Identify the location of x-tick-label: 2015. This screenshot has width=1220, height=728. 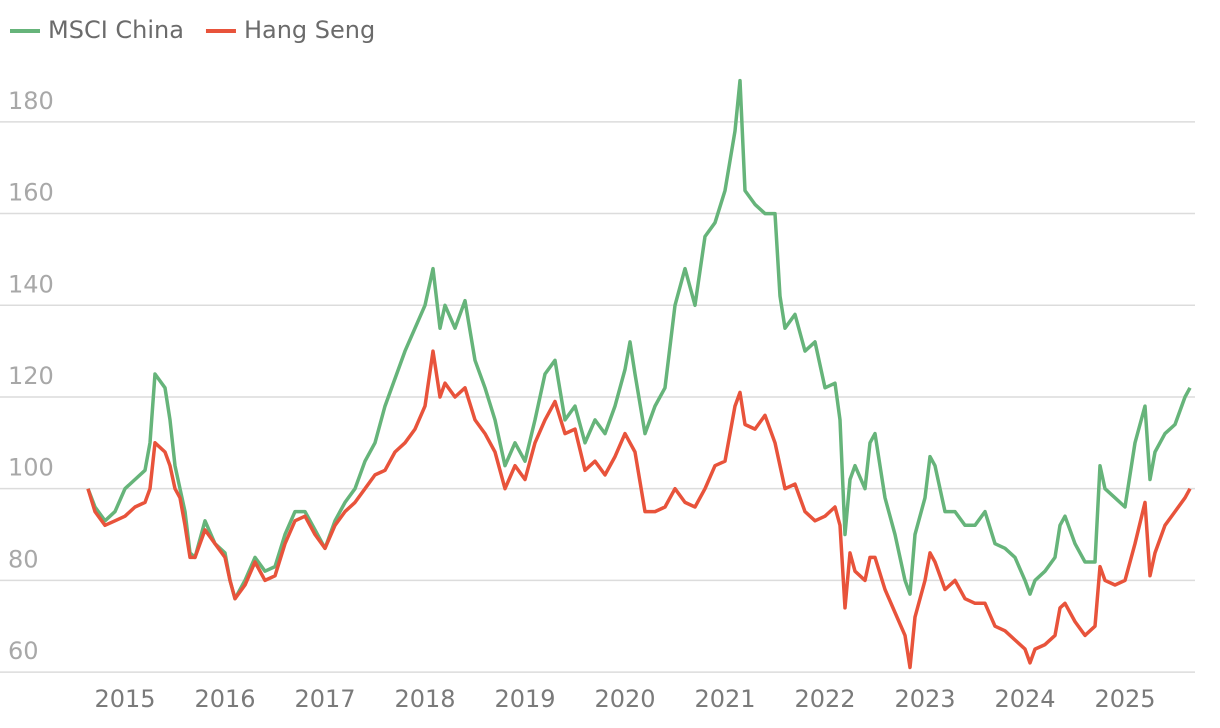
(124, 699).